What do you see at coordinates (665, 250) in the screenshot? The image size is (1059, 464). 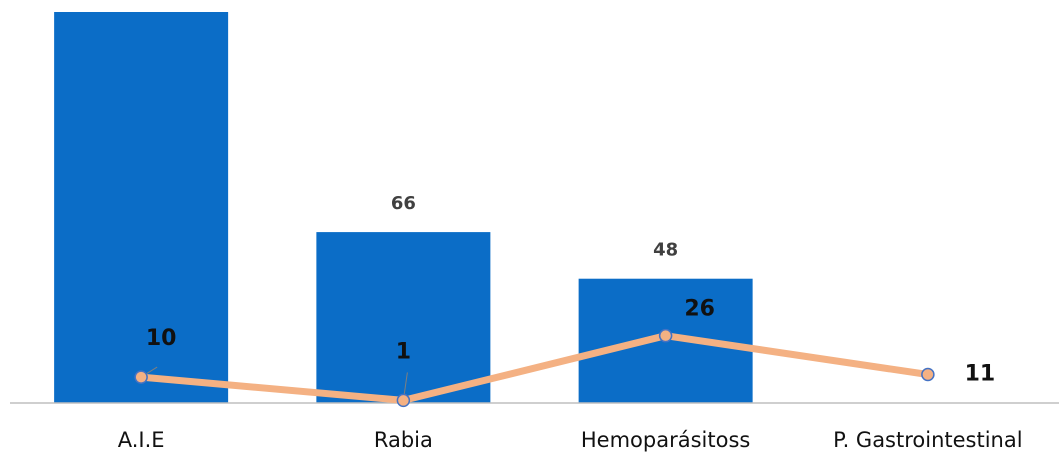 I see `bar-value-label: 48` at bounding box center [665, 250].